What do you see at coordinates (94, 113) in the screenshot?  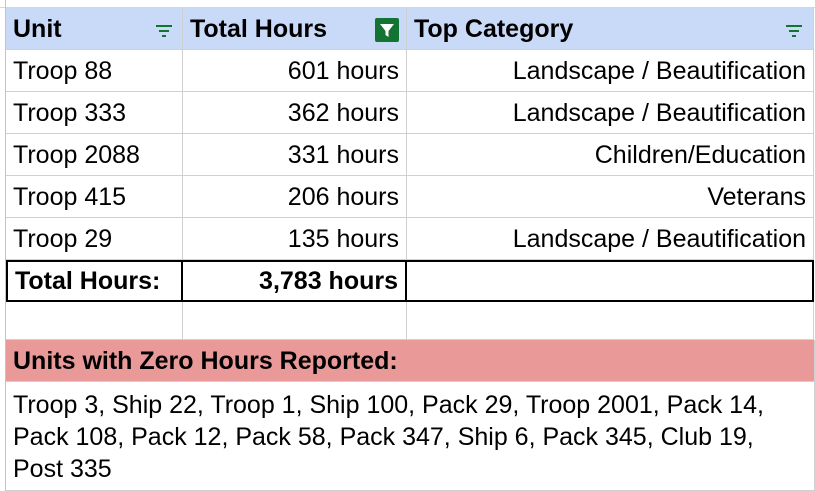 I see `table-cell: Troop 333` at bounding box center [94, 113].